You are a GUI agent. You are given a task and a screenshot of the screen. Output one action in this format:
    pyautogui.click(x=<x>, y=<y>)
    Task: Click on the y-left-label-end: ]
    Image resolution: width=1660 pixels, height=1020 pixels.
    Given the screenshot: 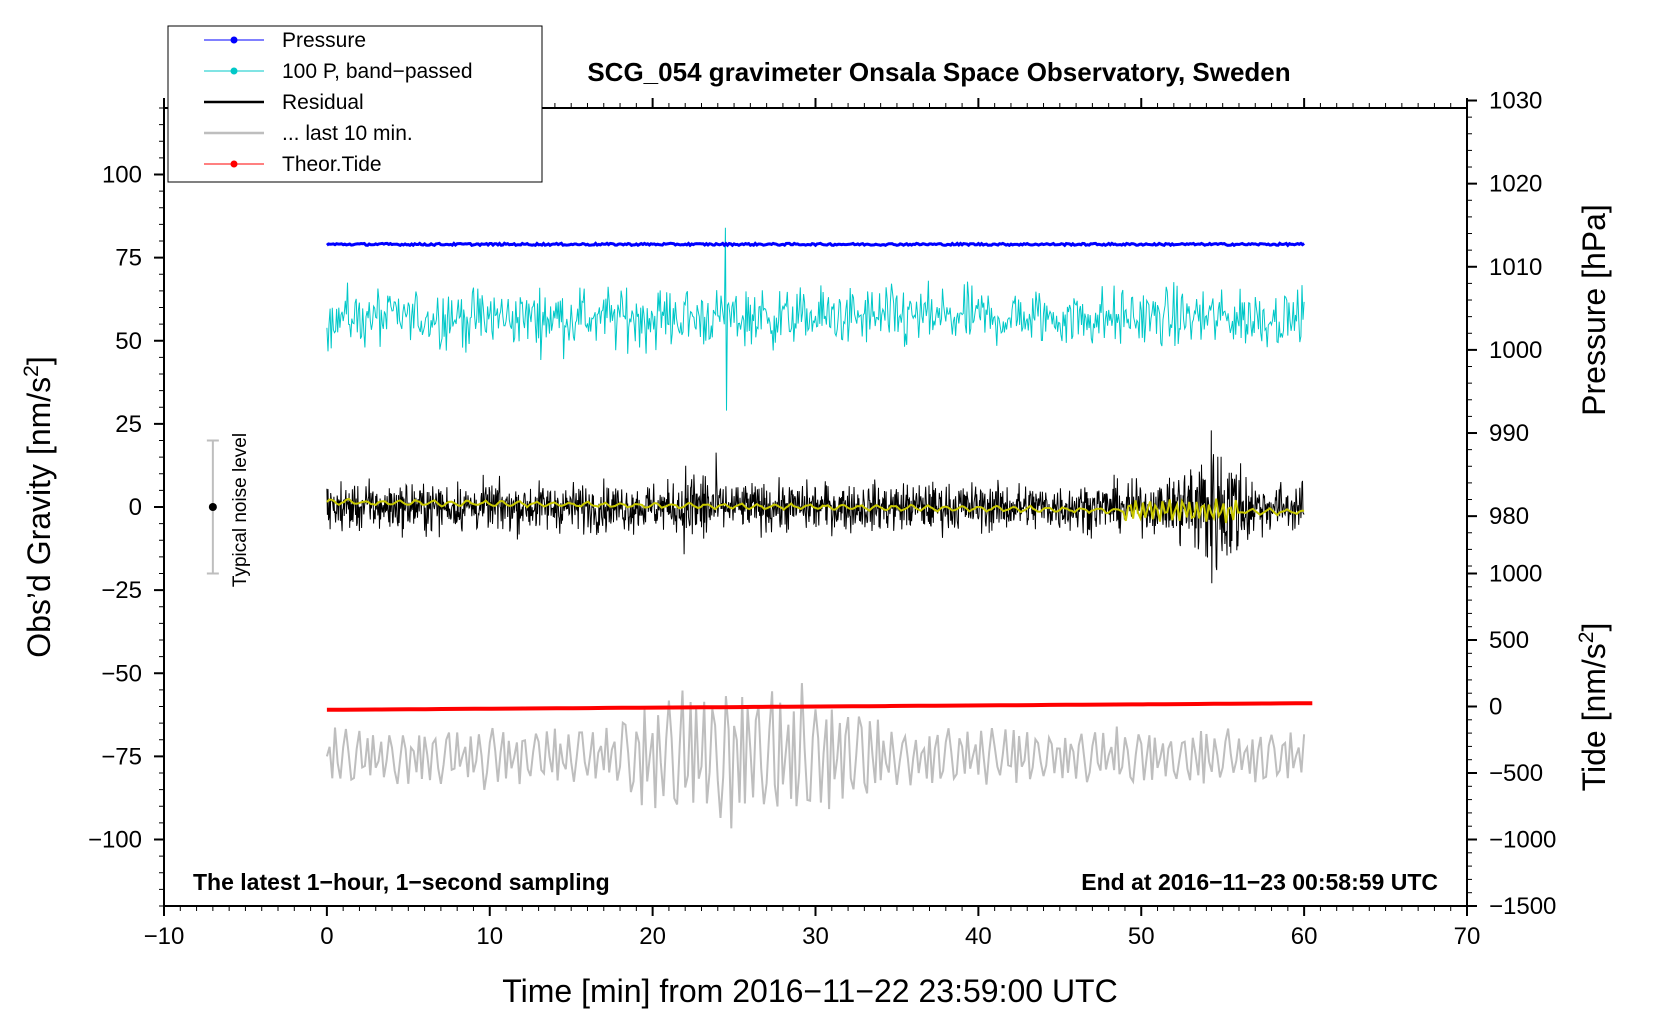 What is the action you would take?
    pyautogui.click(x=39, y=360)
    